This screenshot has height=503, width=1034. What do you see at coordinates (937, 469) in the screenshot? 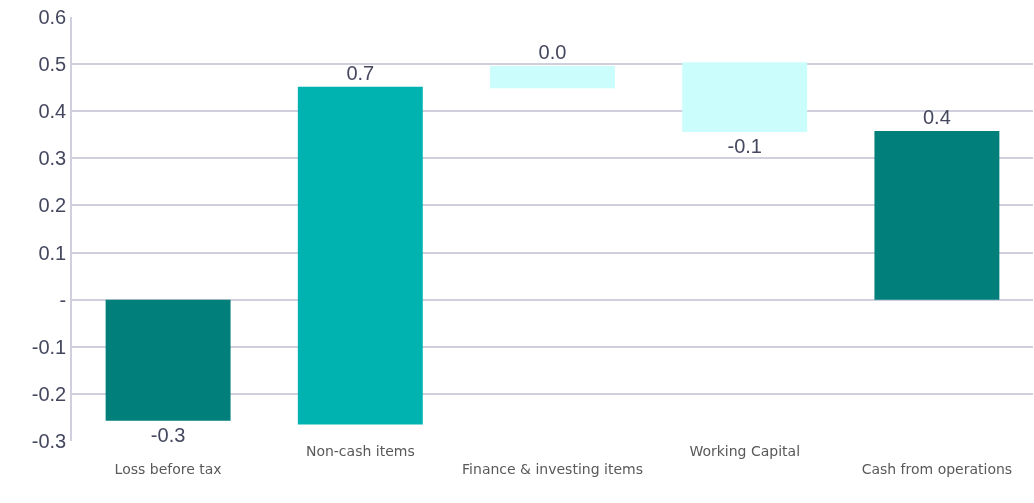
I see `x-tick-label: Cash from operations` at bounding box center [937, 469].